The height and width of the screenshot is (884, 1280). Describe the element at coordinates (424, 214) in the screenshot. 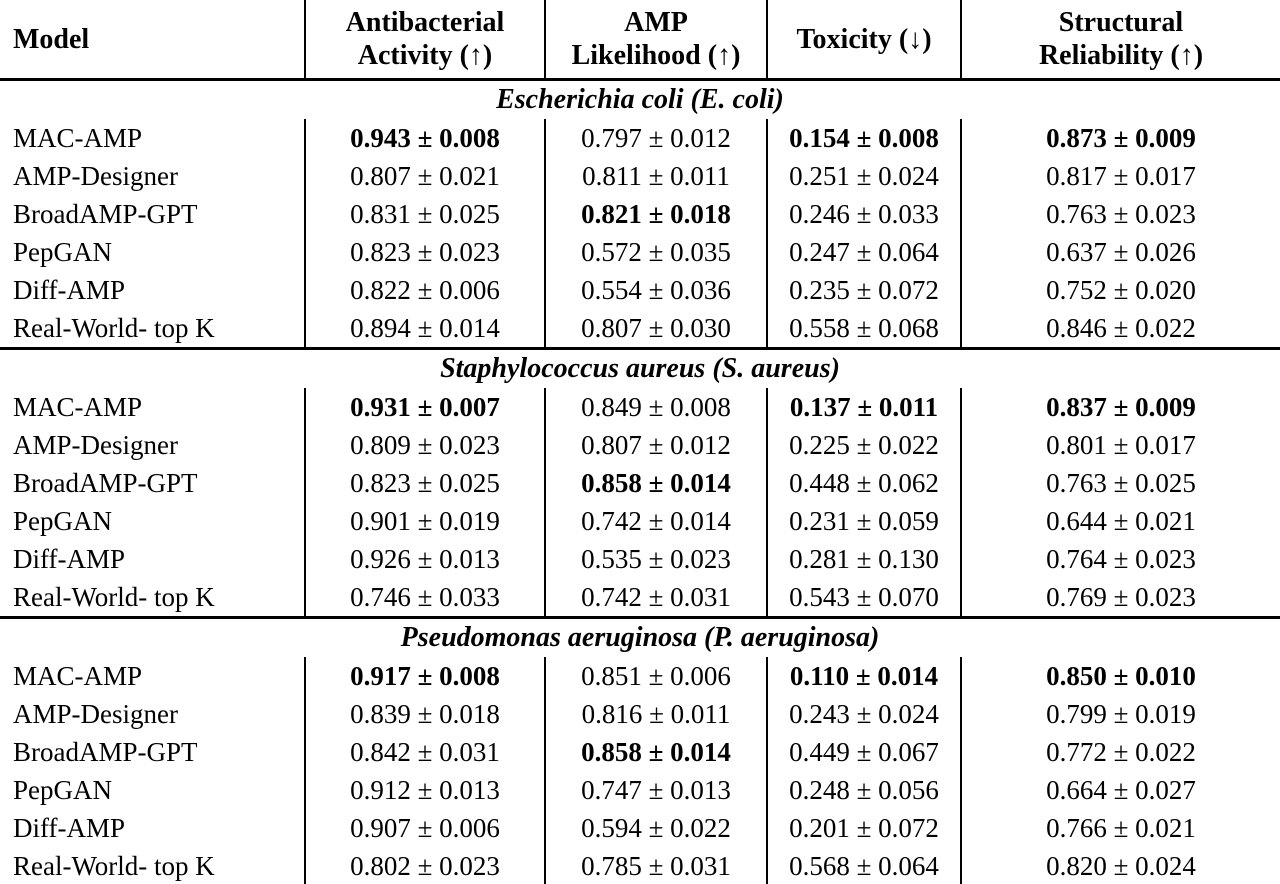

I see `value-cell: 0.831 ± 0.025` at that location.